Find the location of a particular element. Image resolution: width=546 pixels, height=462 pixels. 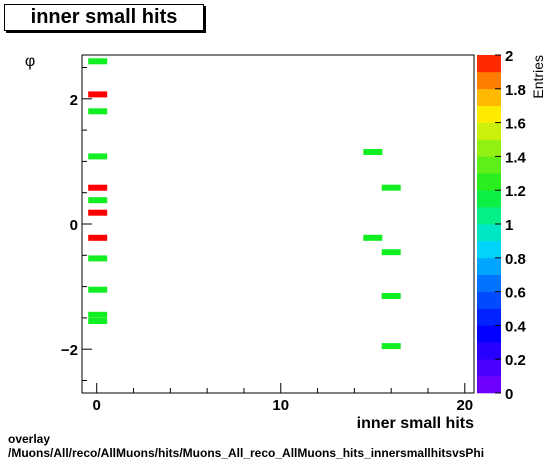

z-tick-label: 0 is located at coordinates (509, 394).